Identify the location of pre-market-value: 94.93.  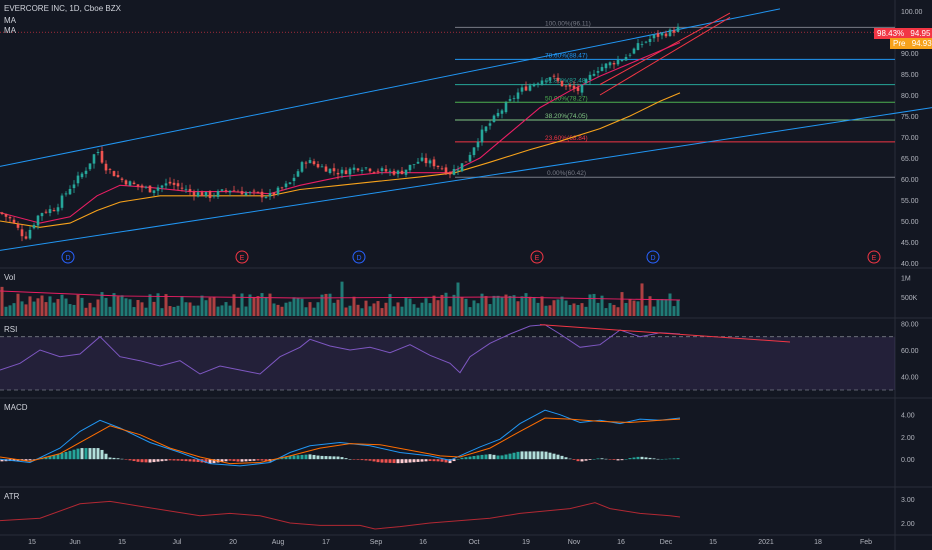
(921, 43).